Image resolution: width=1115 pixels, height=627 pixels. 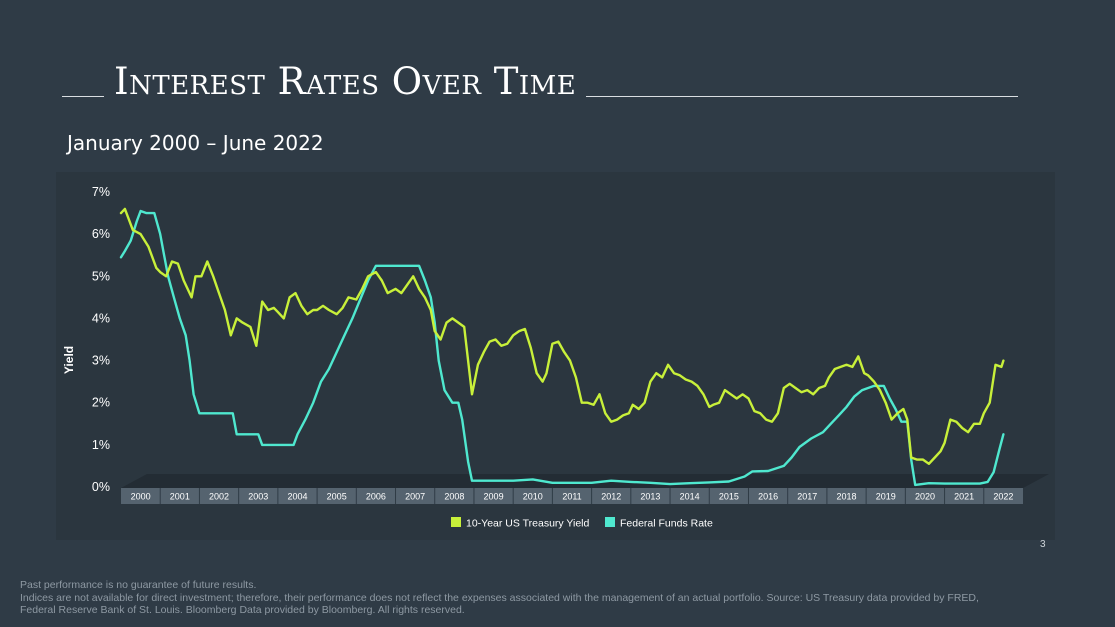 What do you see at coordinates (456, 522) in the screenshot?
I see `legend-swatch-treasury` at bounding box center [456, 522].